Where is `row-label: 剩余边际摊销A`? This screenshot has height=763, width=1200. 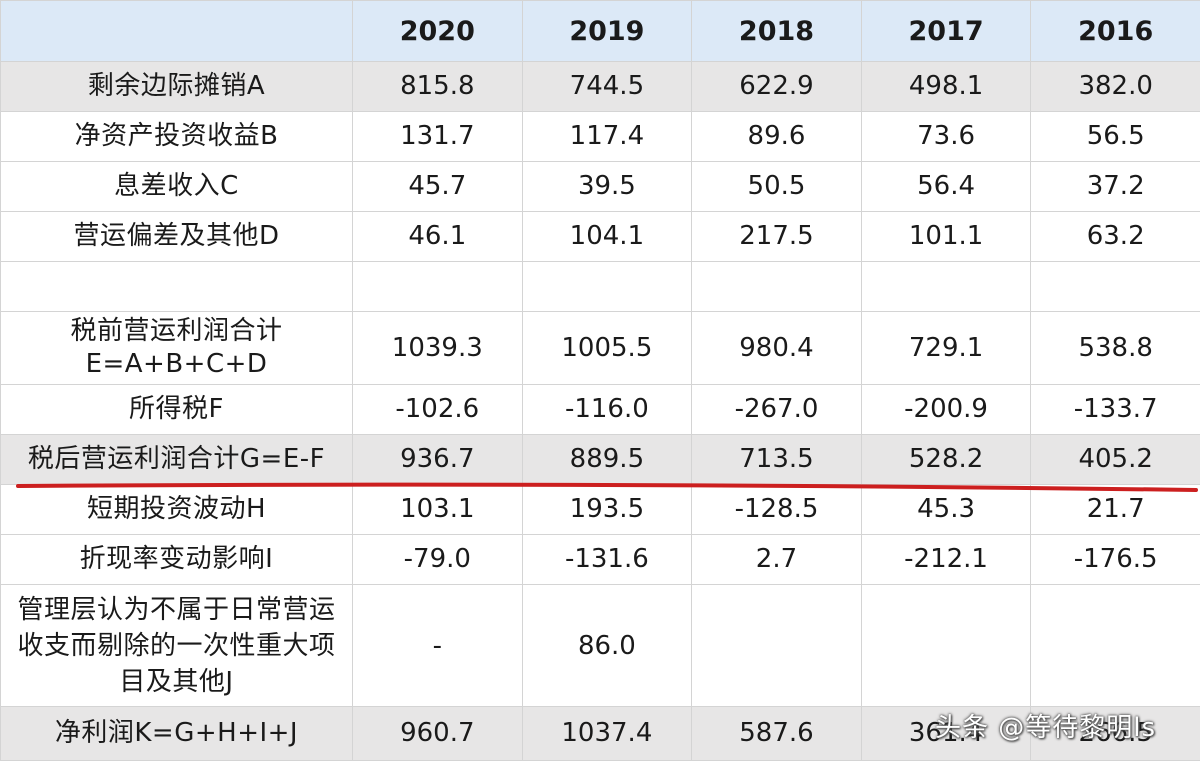
row-label: 剩余边际摊销A is located at coordinates (176, 86).